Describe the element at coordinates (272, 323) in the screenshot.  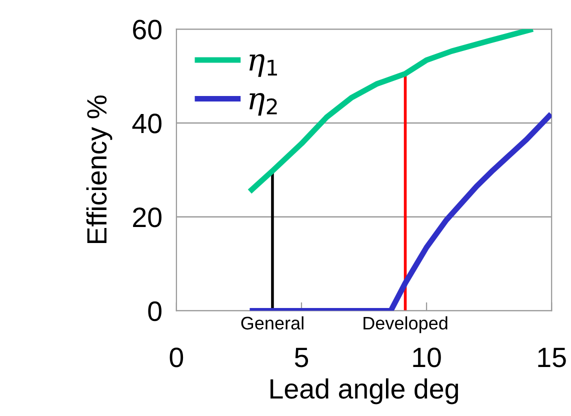
I see `annotation: General` at that location.